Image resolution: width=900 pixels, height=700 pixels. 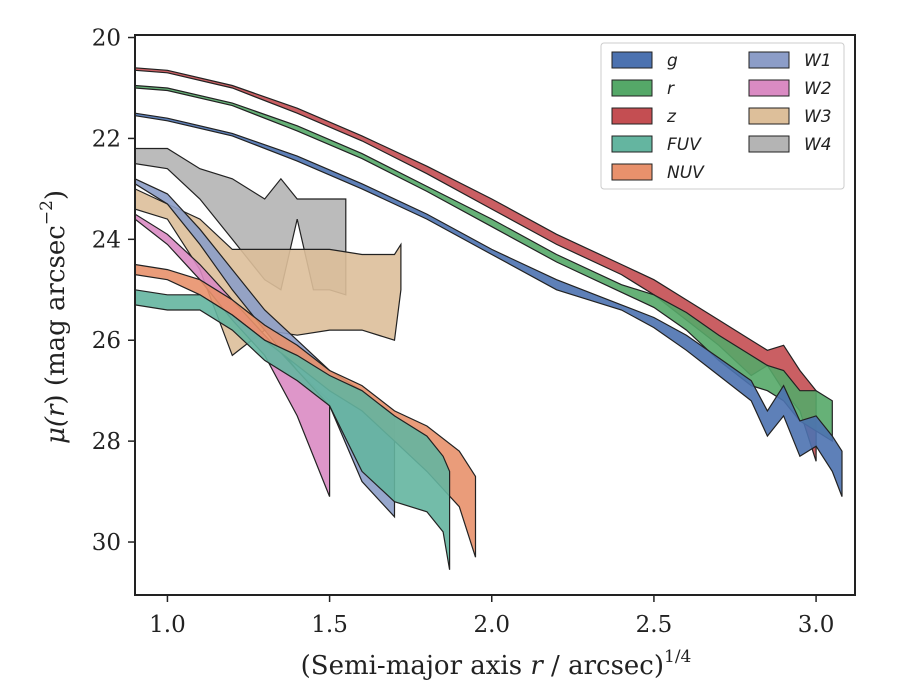 What do you see at coordinates (769, 88) in the screenshot?
I see `legend-swatch-w2` at bounding box center [769, 88].